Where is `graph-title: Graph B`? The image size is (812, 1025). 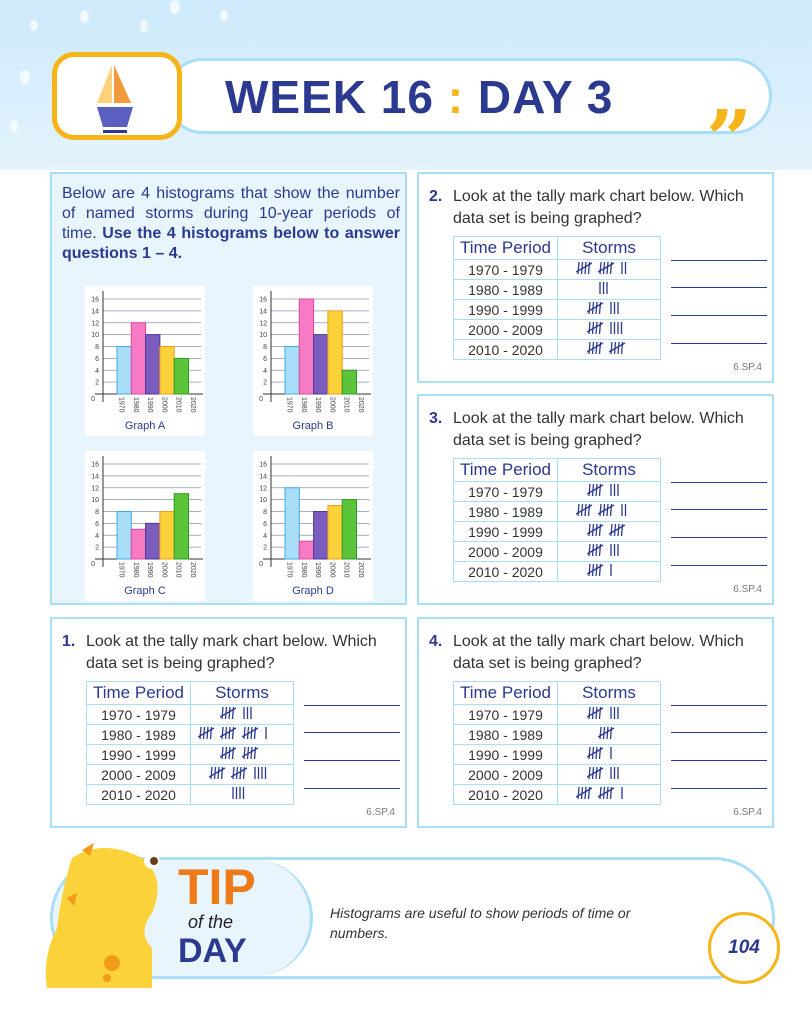
graph-title: Graph B is located at coordinates (313, 426).